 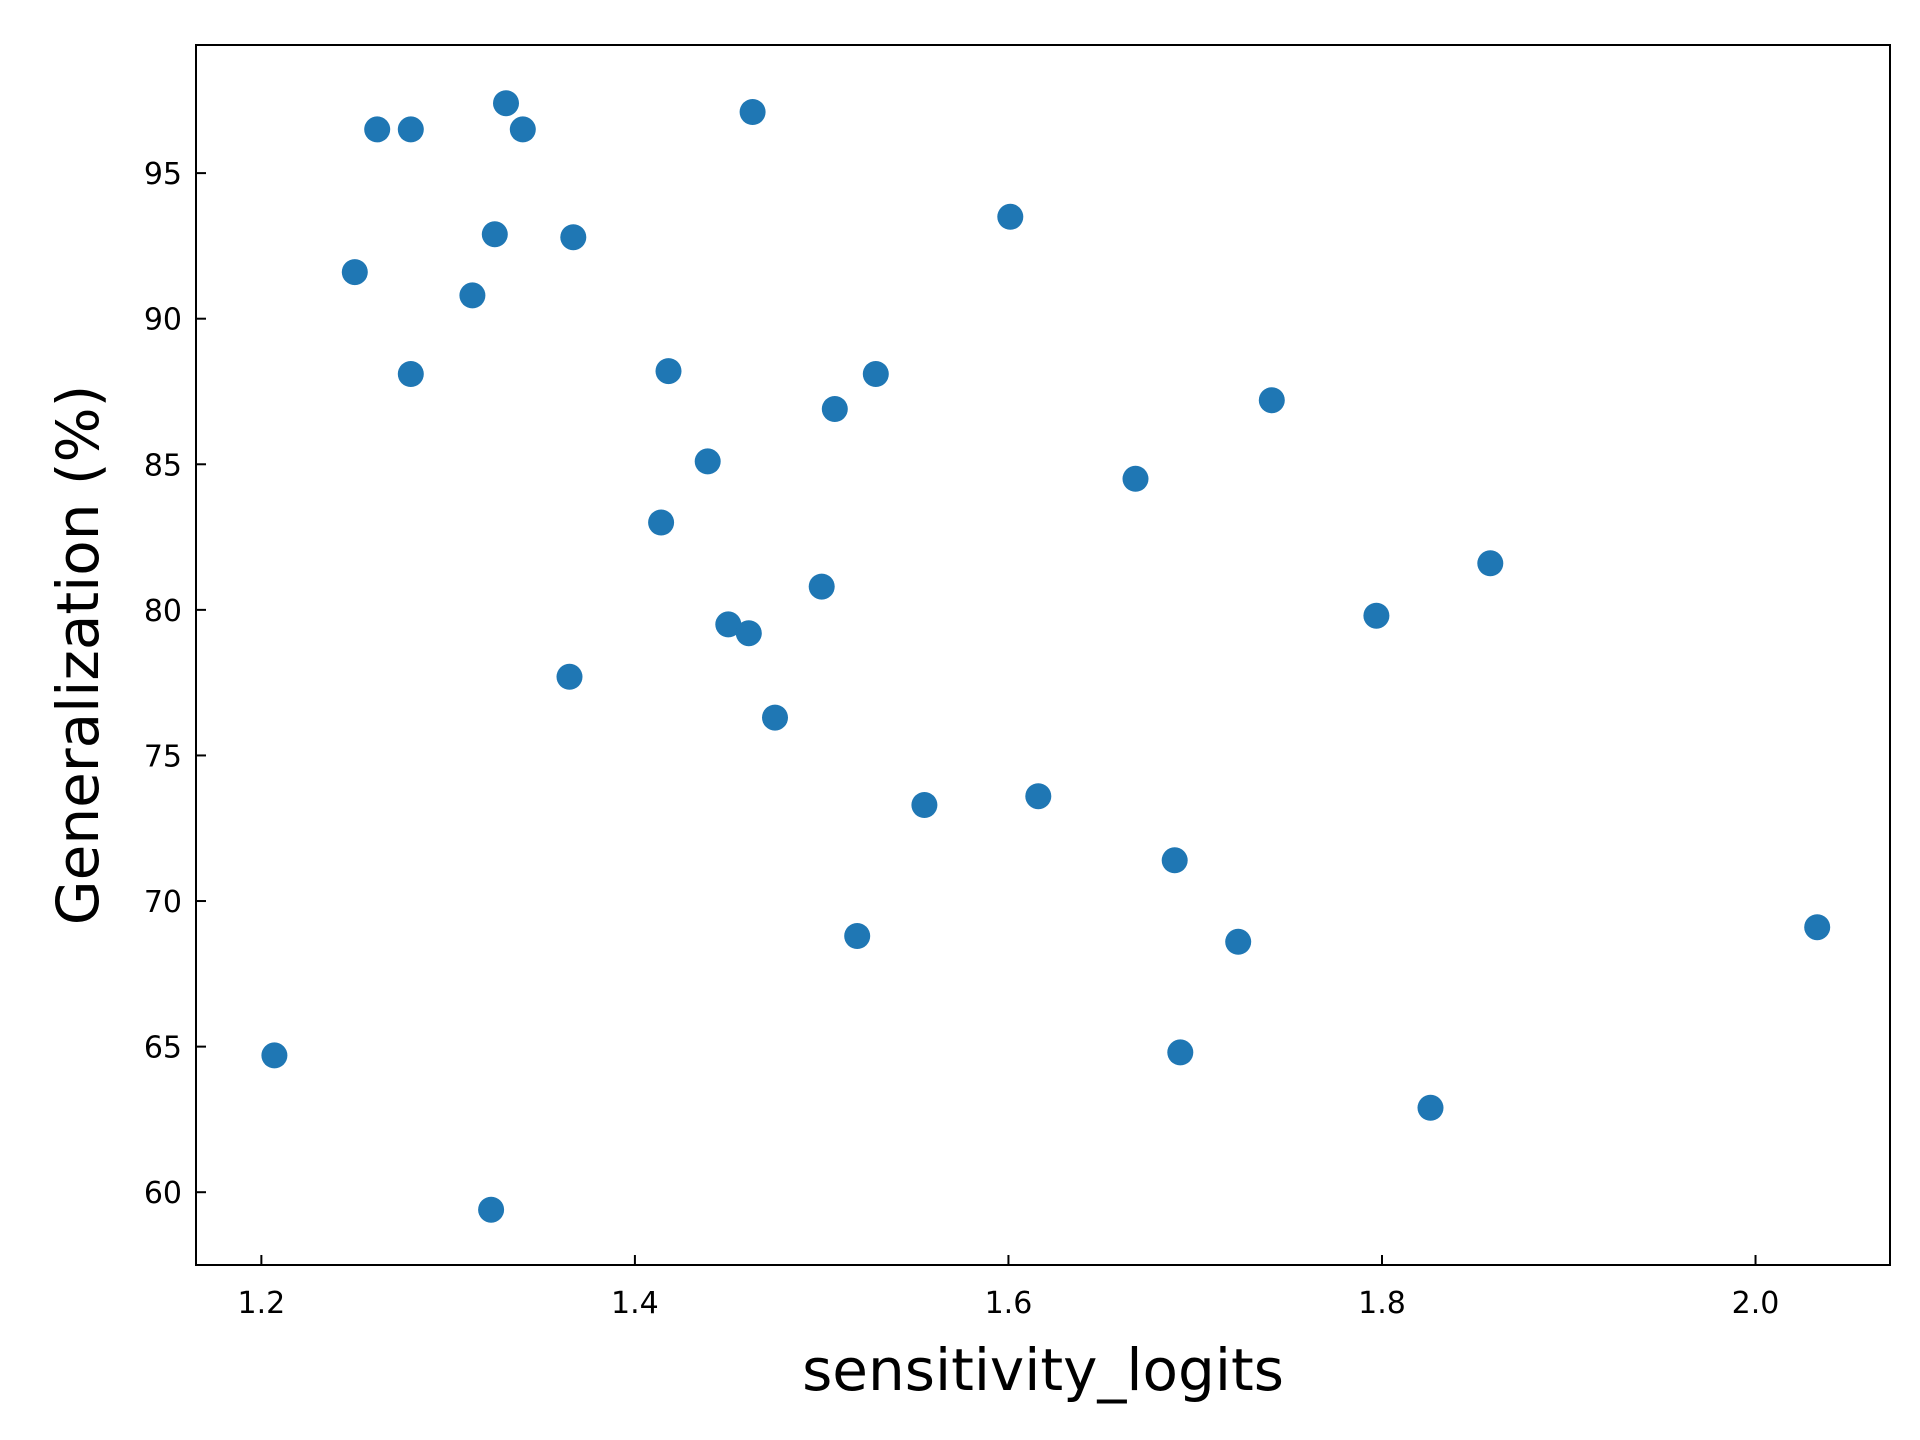 I want to click on y-tick-label: 60, so click(x=163, y=1193).